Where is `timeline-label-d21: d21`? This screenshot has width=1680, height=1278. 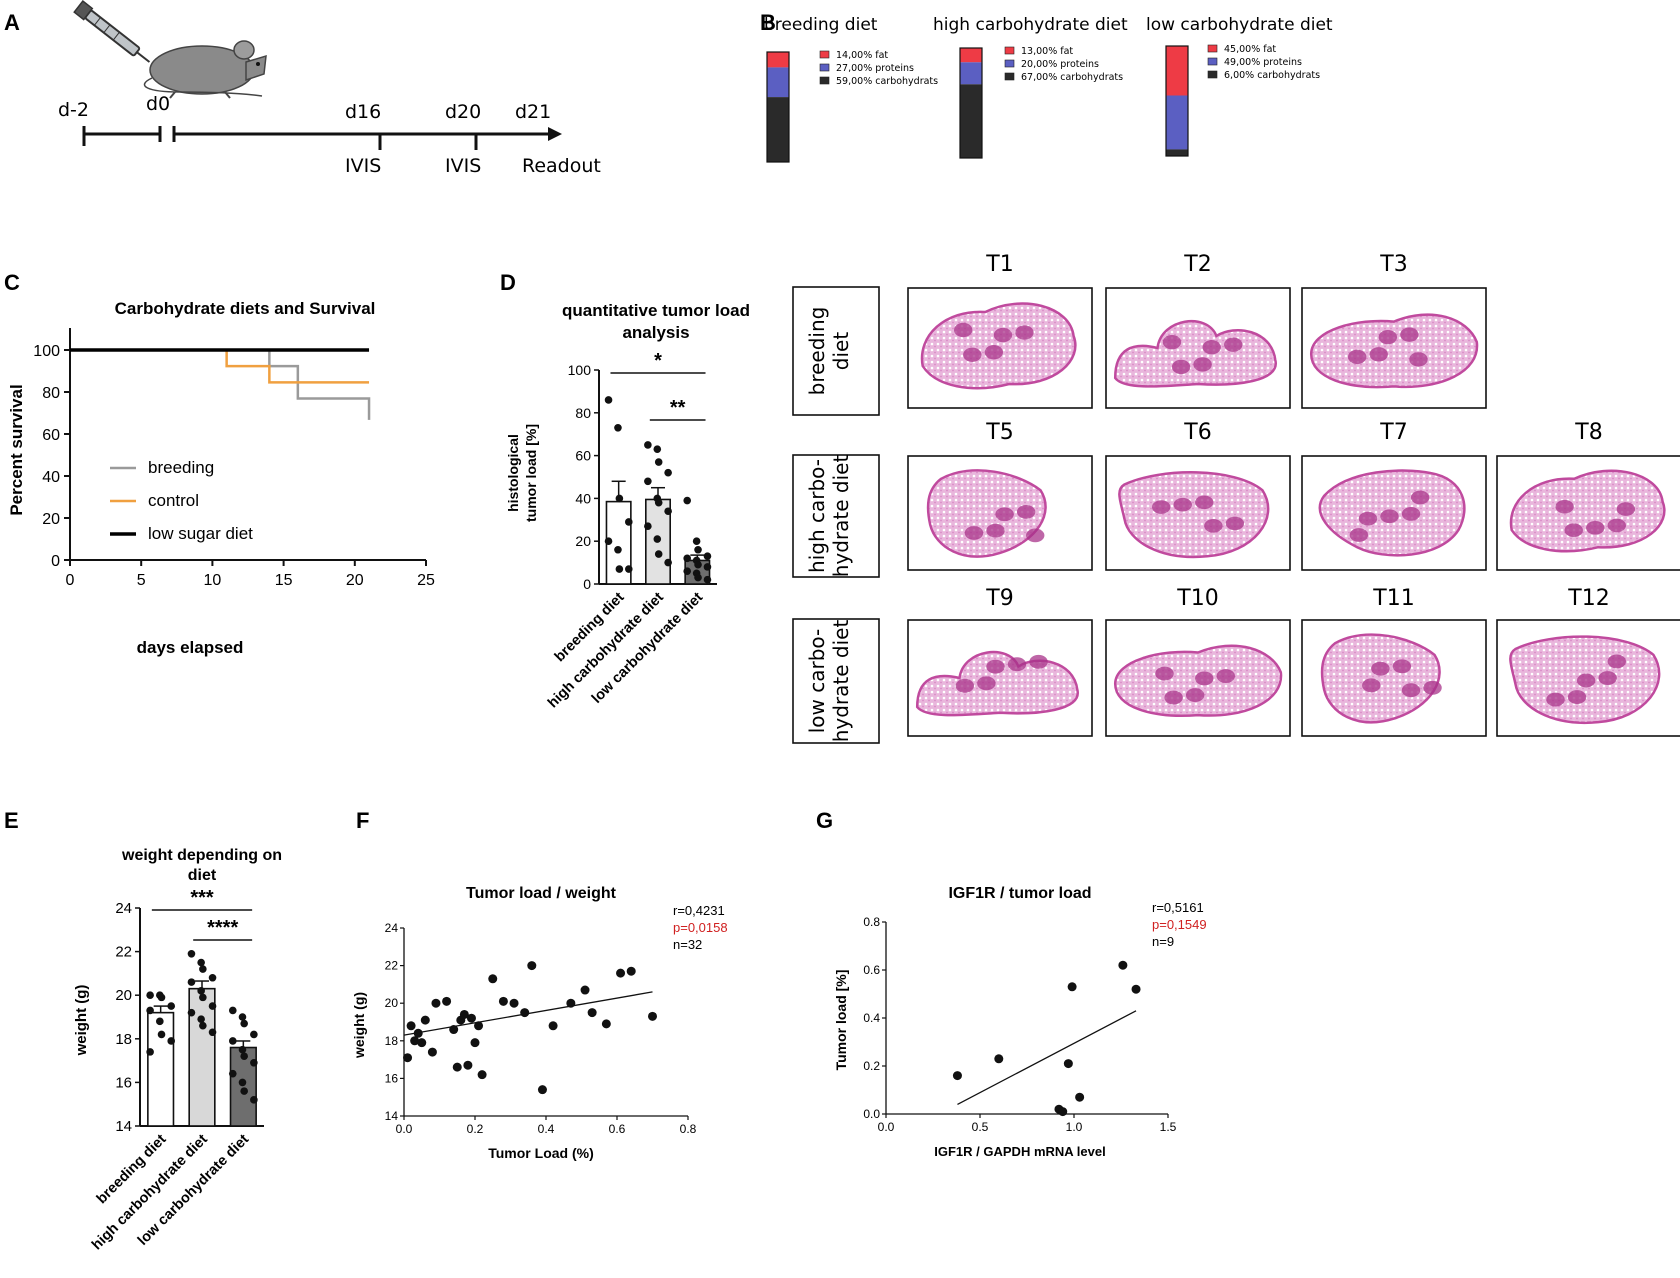
timeline-label-d21: d21 is located at coordinates (533, 112).